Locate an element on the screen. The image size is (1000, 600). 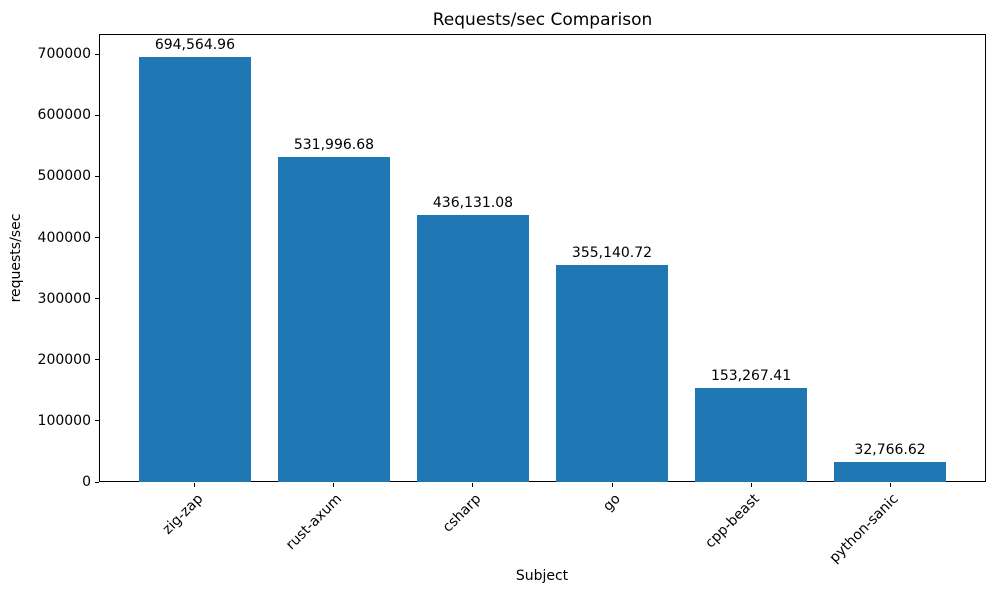
y-tick-label: 500000 is located at coordinates (64, 176).